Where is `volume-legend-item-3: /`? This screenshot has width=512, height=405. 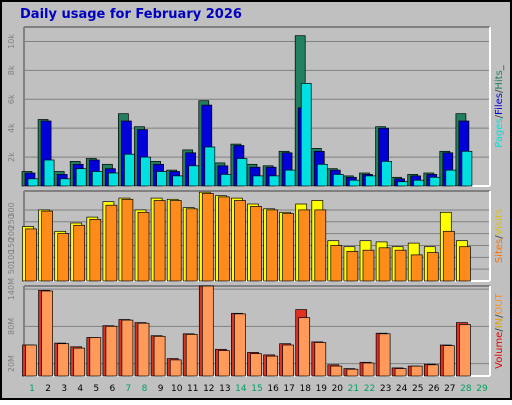 volume-legend-item-3: / is located at coordinates (499, 316).